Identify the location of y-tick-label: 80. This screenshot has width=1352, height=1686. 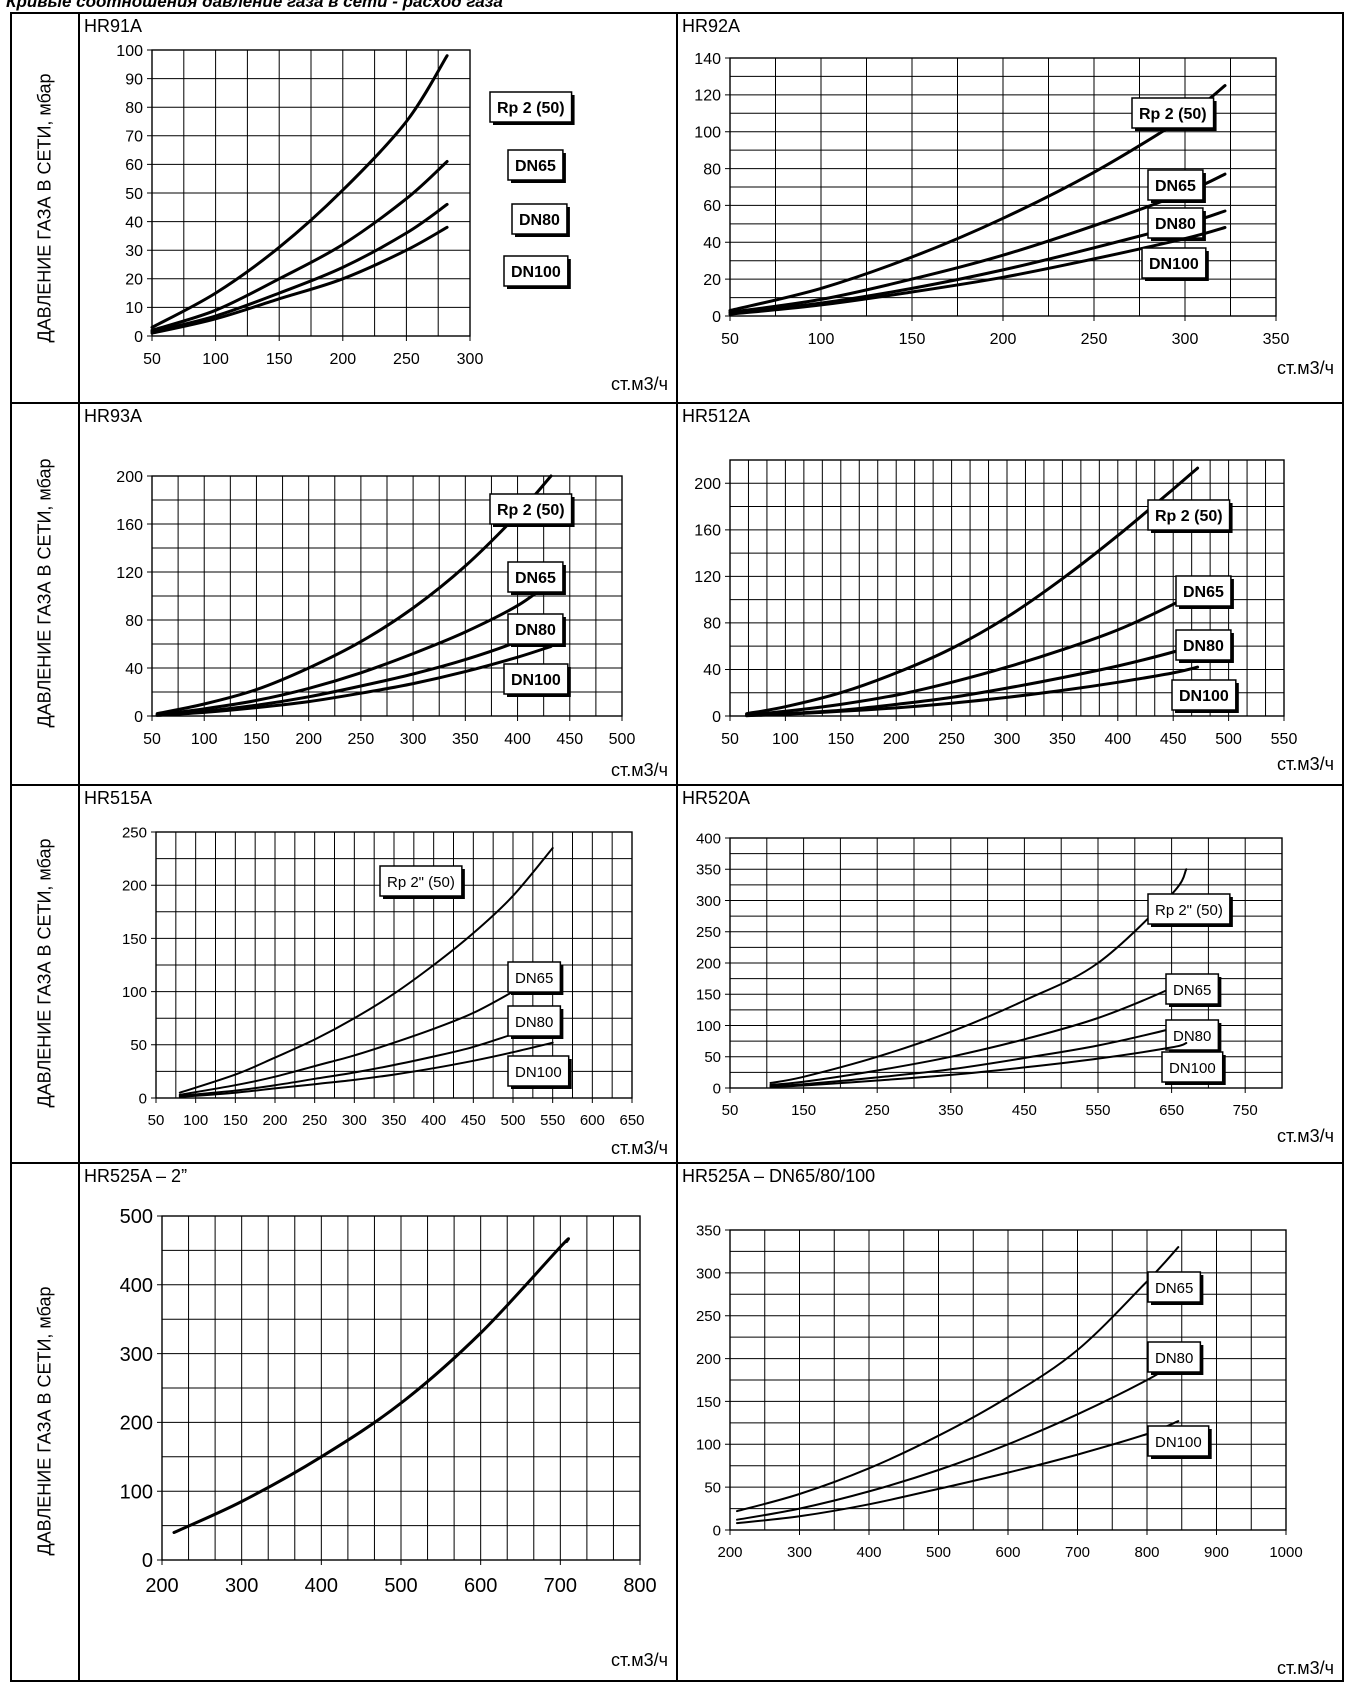
(134, 621).